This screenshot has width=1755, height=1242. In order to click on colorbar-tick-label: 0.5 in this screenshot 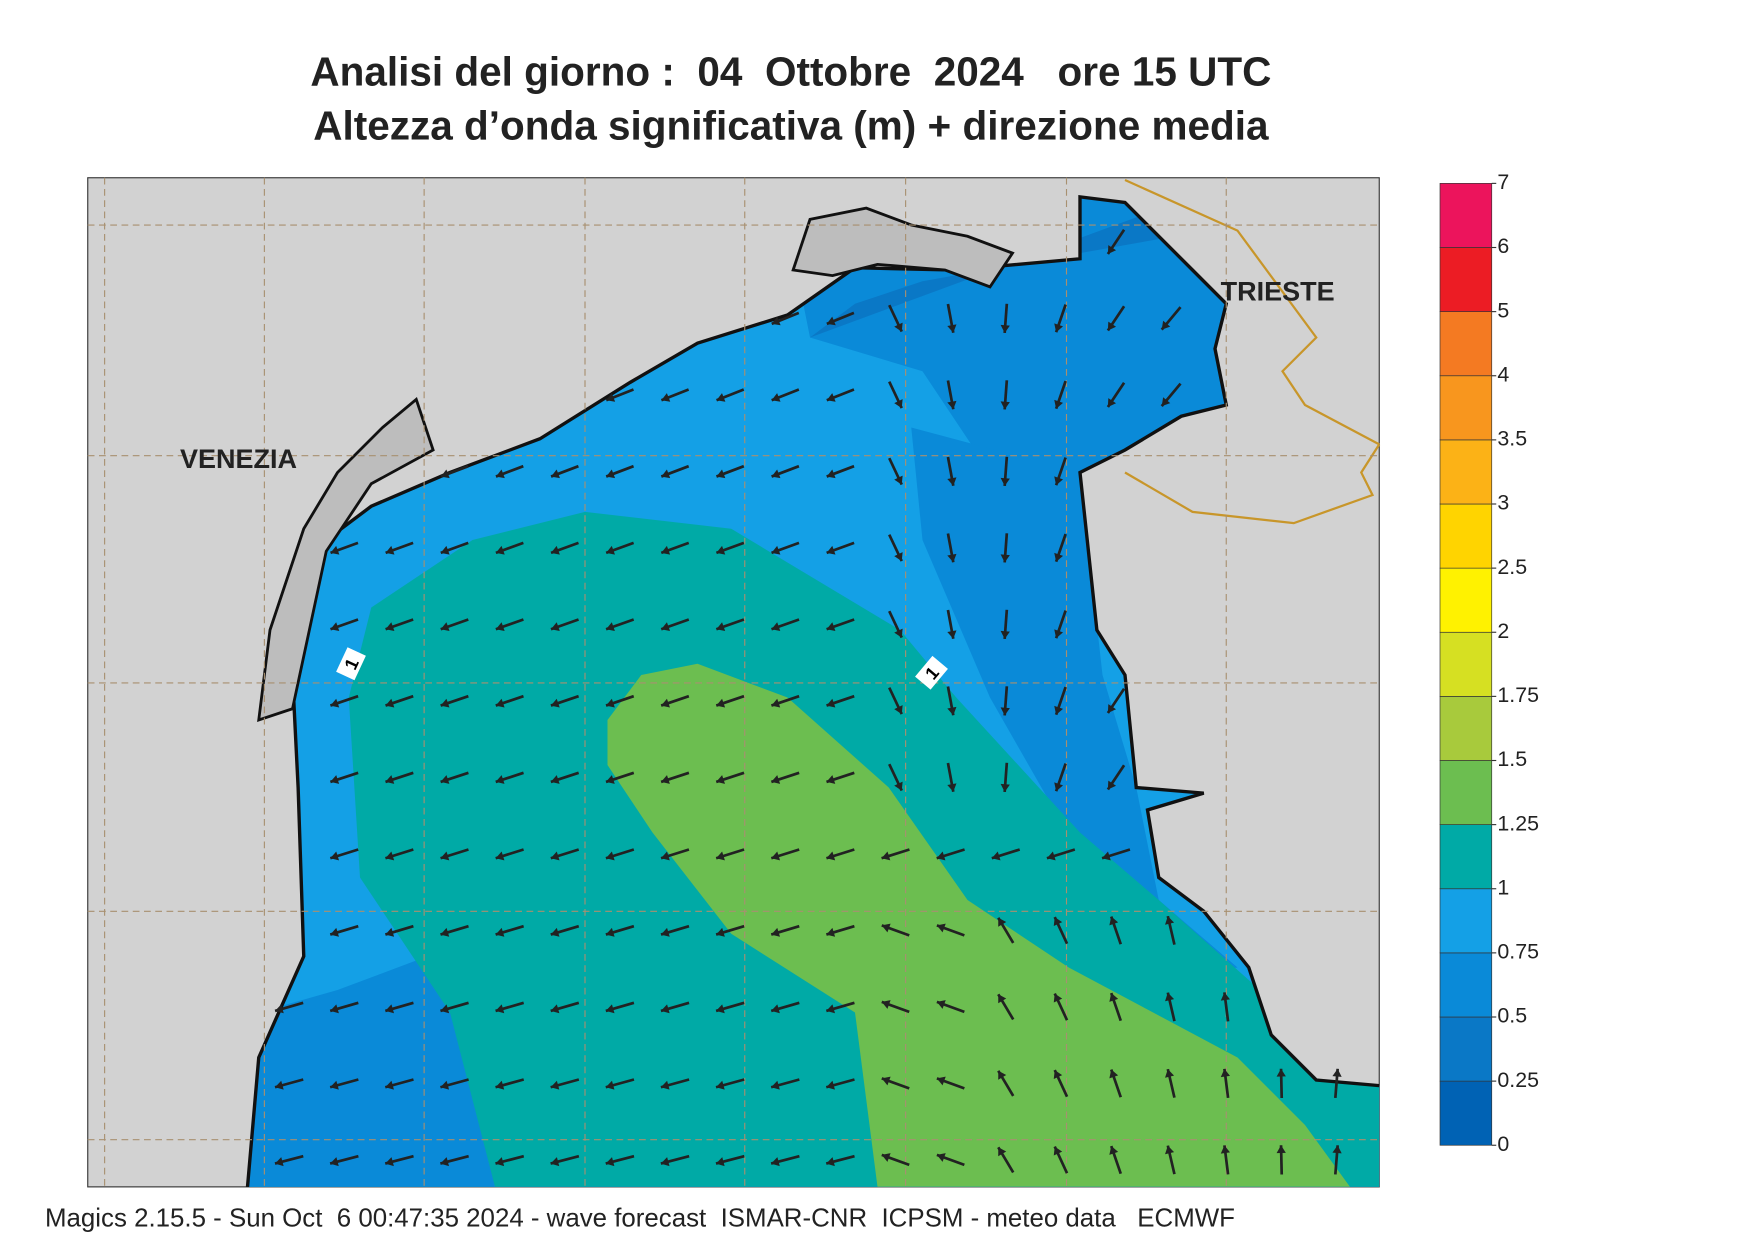, I will do `click(1512, 1016)`.